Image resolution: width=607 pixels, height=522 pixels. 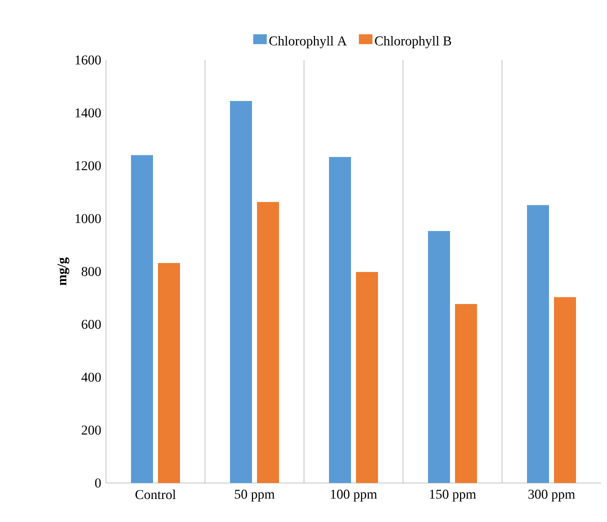 What do you see at coordinates (254, 496) in the screenshot?
I see `x-tick-label: 50 ppm` at bounding box center [254, 496].